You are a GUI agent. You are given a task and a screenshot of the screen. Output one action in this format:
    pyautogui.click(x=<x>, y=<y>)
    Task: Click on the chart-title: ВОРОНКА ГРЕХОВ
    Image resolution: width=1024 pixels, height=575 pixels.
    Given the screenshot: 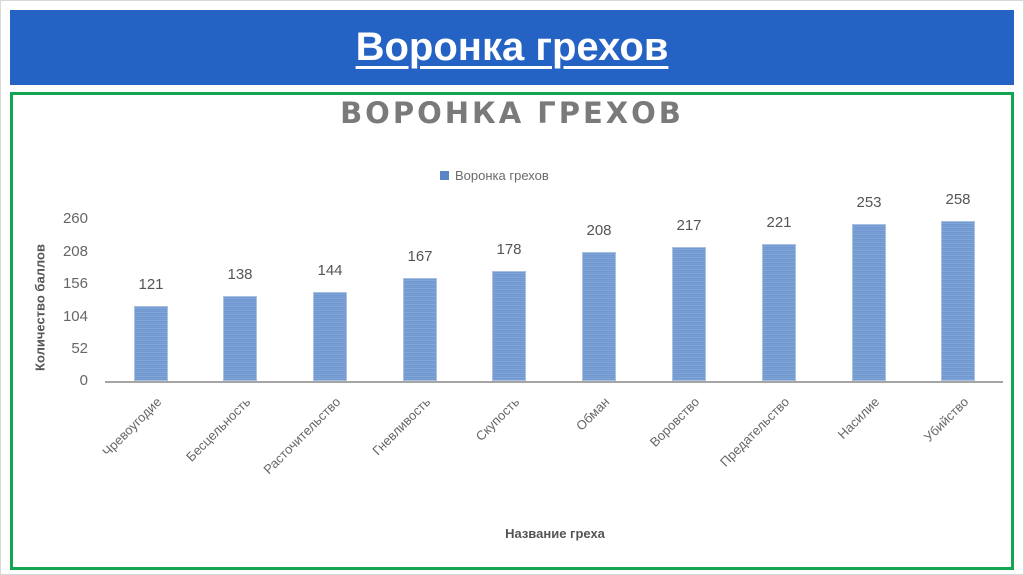 What is the action you would take?
    pyautogui.click(x=512, y=113)
    